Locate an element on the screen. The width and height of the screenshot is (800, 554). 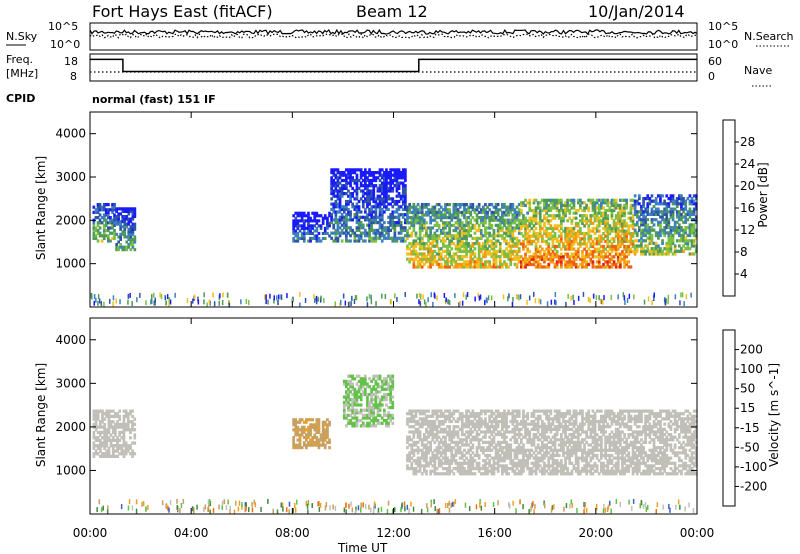
heatmap-speckle is located at coordinates (229, 305).